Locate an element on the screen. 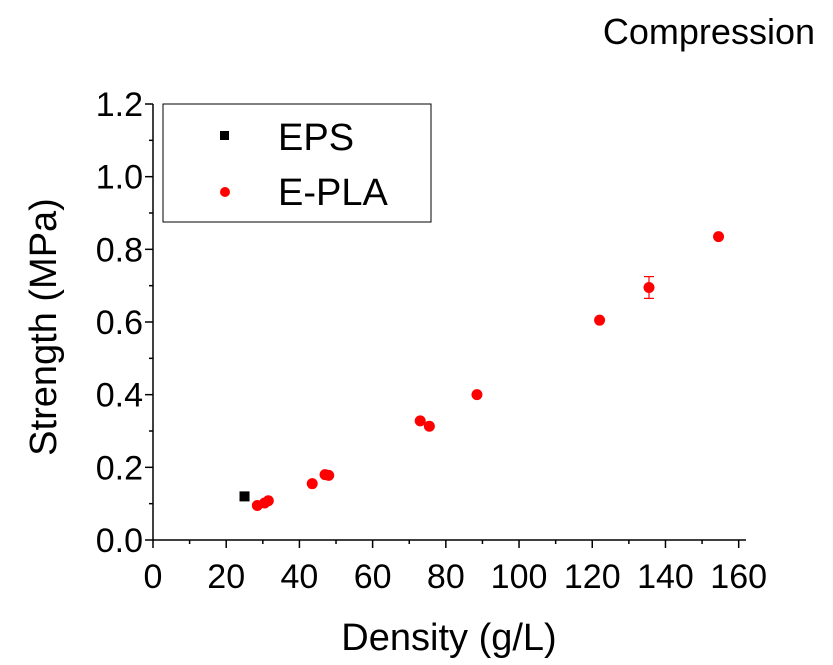  y-axis-title: Strength (MPa) is located at coordinates (44, 327).